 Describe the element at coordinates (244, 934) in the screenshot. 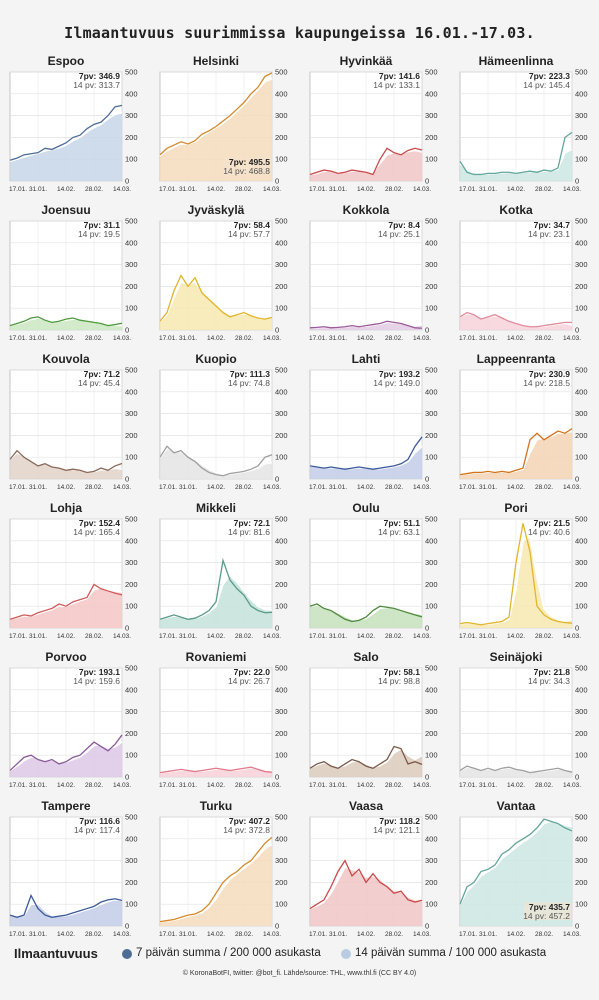

I see `x-tick-label: 28.02.` at that location.